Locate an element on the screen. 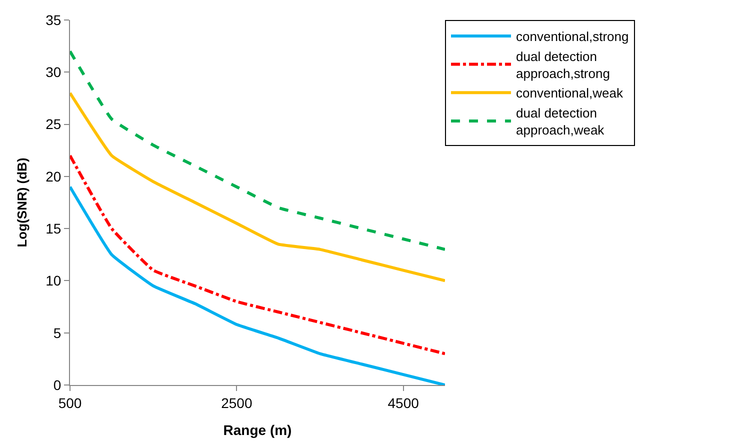 The width and height of the screenshot is (745, 448). y-tick-label: 10 is located at coordinates (54, 280).